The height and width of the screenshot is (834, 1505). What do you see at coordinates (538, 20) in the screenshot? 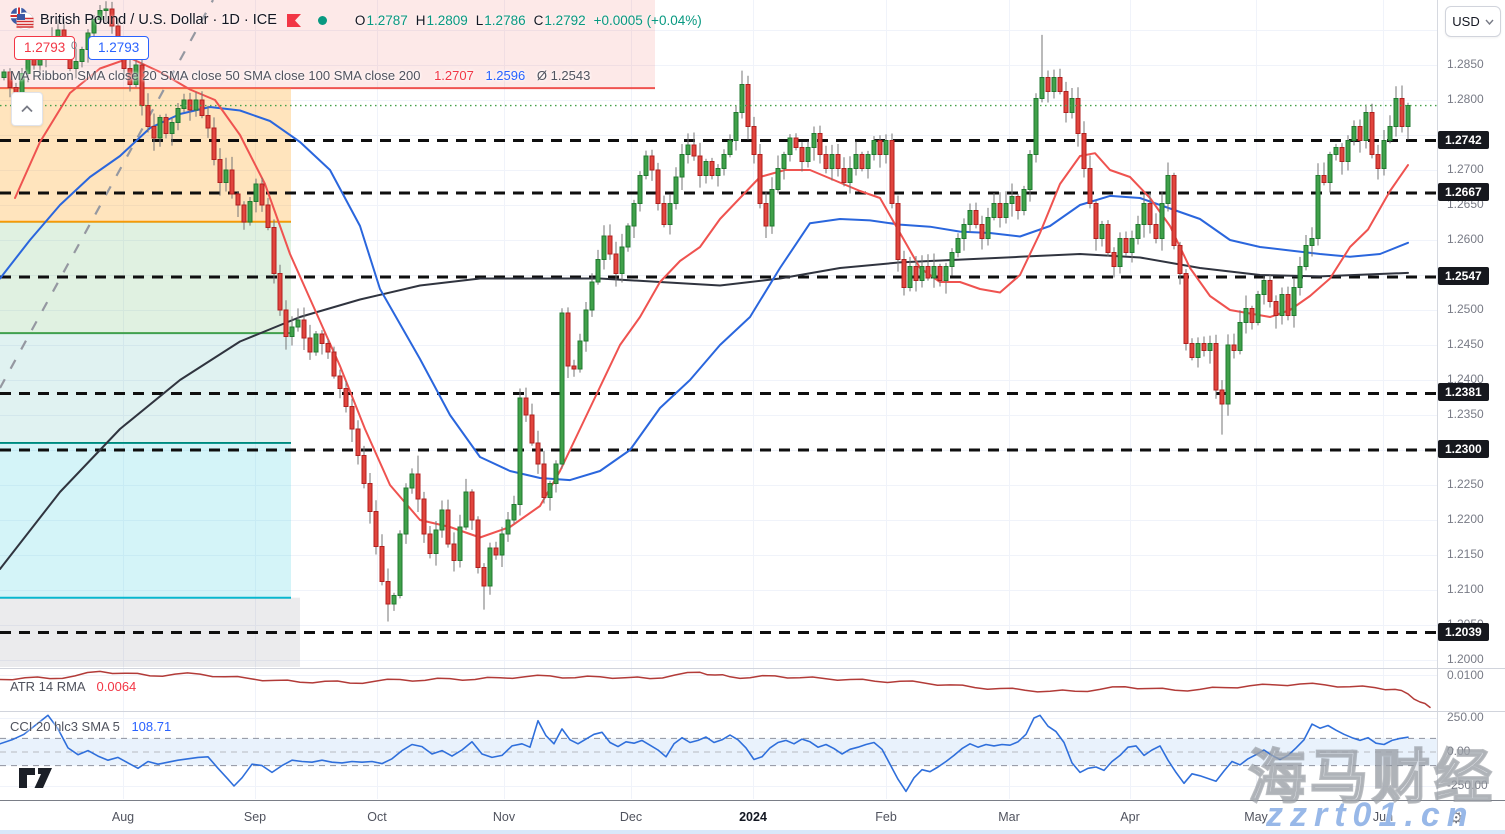
I see `ohlc-key: C` at bounding box center [538, 20].